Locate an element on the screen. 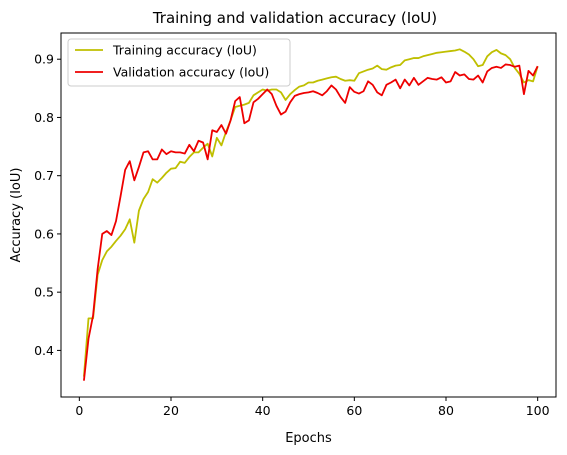  y-tick-label: 0.9 is located at coordinates (44, 59).